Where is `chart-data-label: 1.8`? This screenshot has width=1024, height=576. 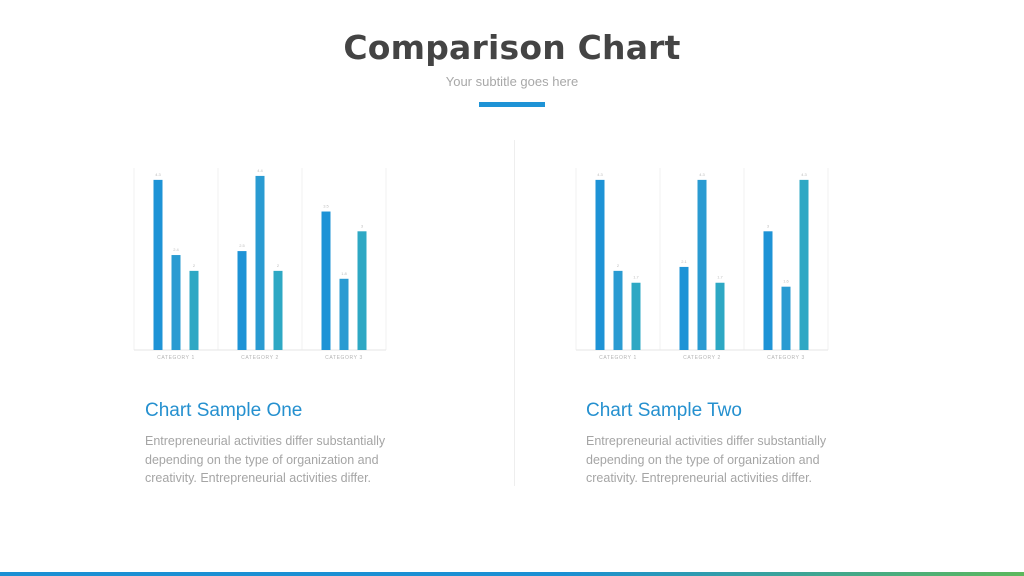
chart-data-label: 1.8 is located at coordinates (344, 273).